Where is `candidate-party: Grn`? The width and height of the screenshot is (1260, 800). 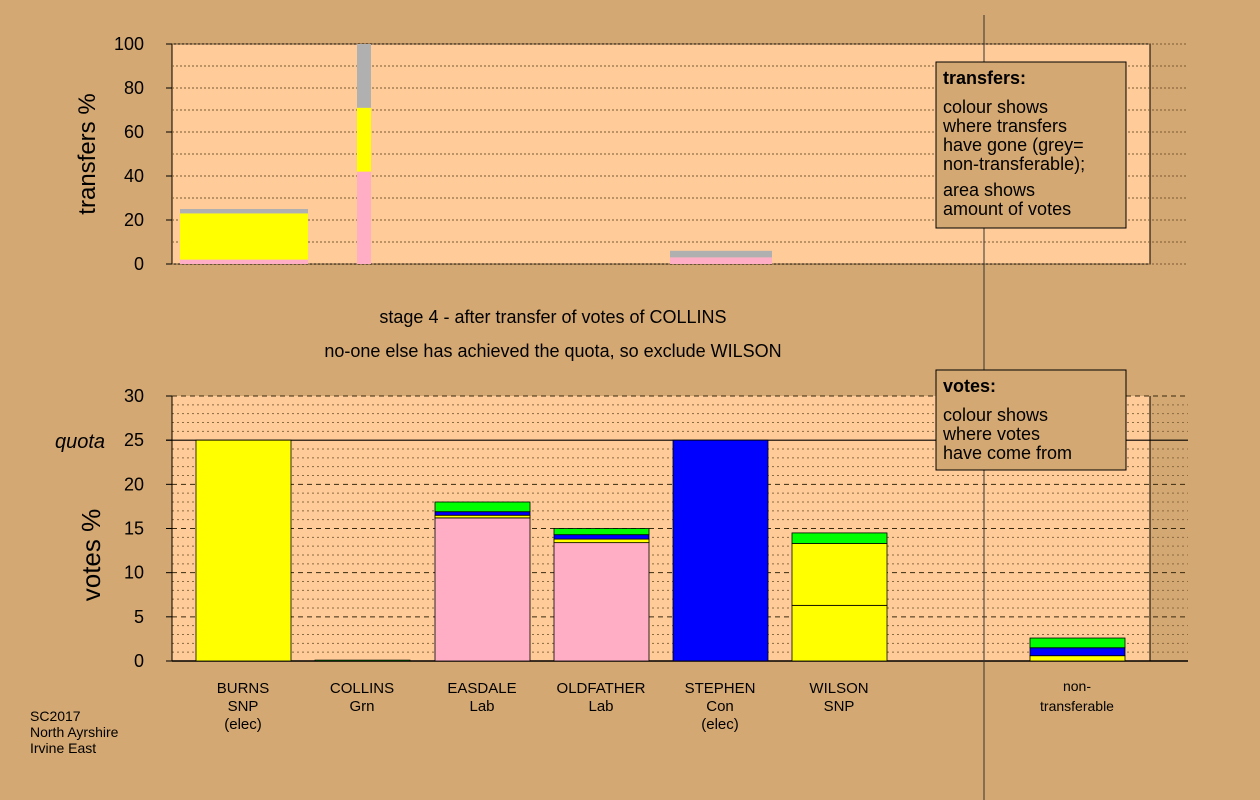
candidate-party: Grn is located at coordinates (361, 706).